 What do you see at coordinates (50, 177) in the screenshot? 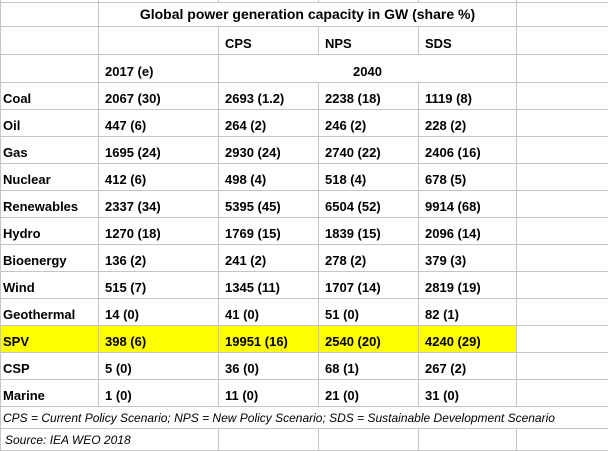
I see `row-label: Nuclear` at bounding box center [50, 177].